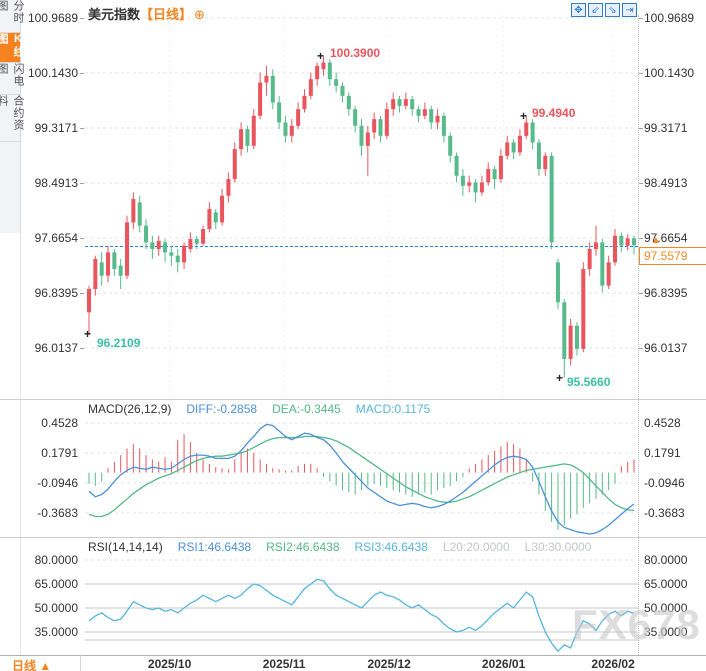 The image size is (706, 671). I want to click on add-indicator-icon: ⊕, so click(199, 14).